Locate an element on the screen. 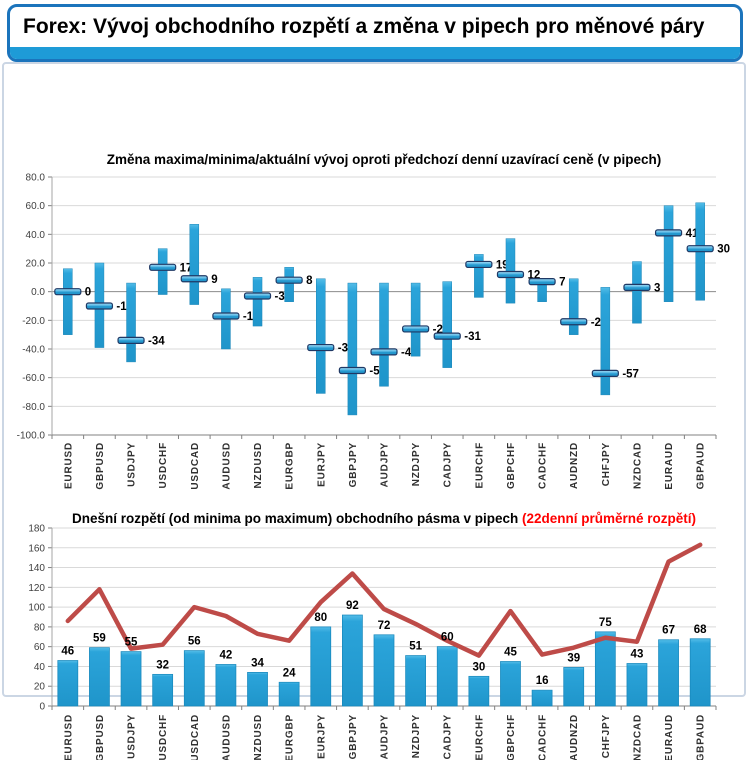 This screenshot has height=760, width=750. category-label: USDJPY is located at coordinates (132, 736).